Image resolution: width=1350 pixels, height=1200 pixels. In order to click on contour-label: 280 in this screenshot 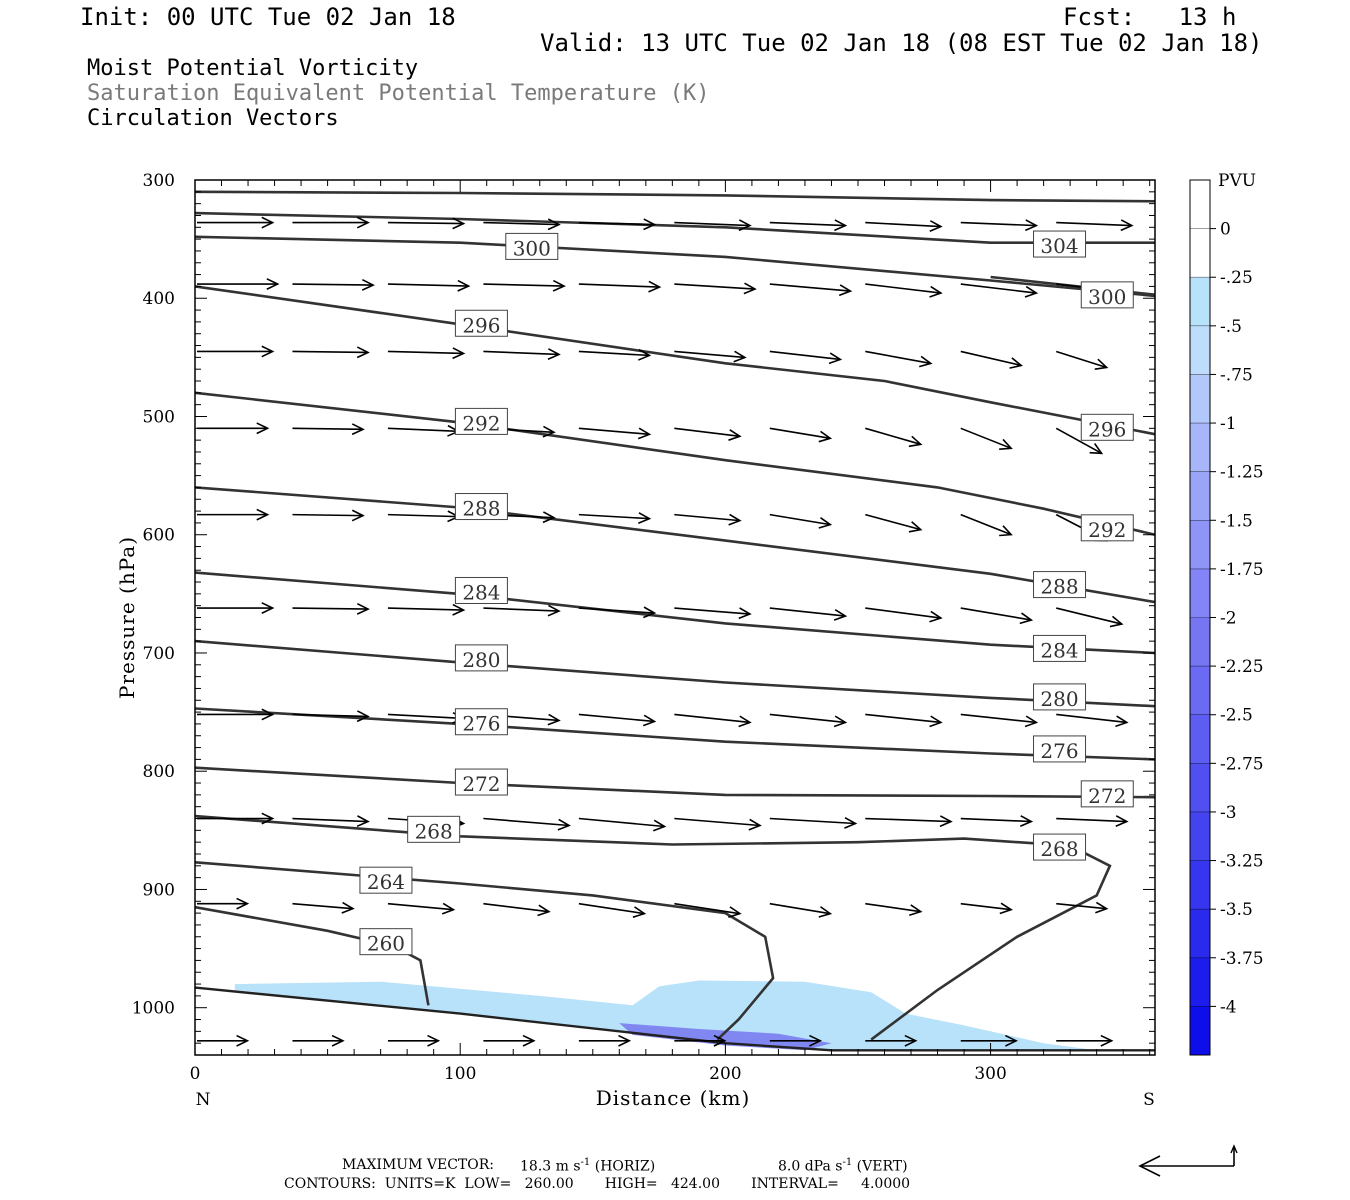, I will do `click(481, 660)`.